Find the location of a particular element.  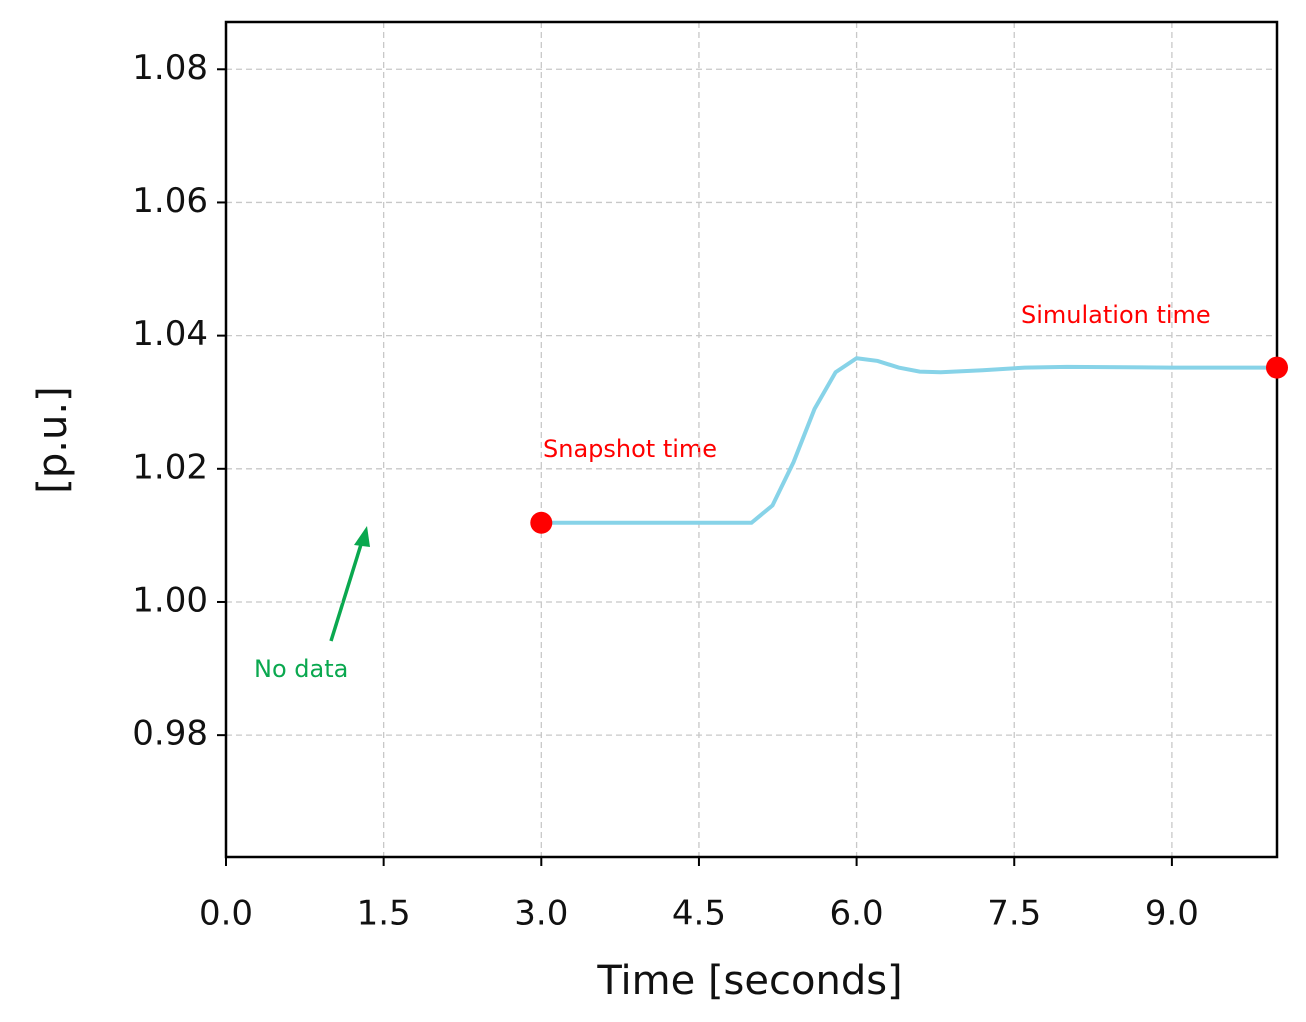

annotation: Simulation time is located at coordinates (1116, 315).